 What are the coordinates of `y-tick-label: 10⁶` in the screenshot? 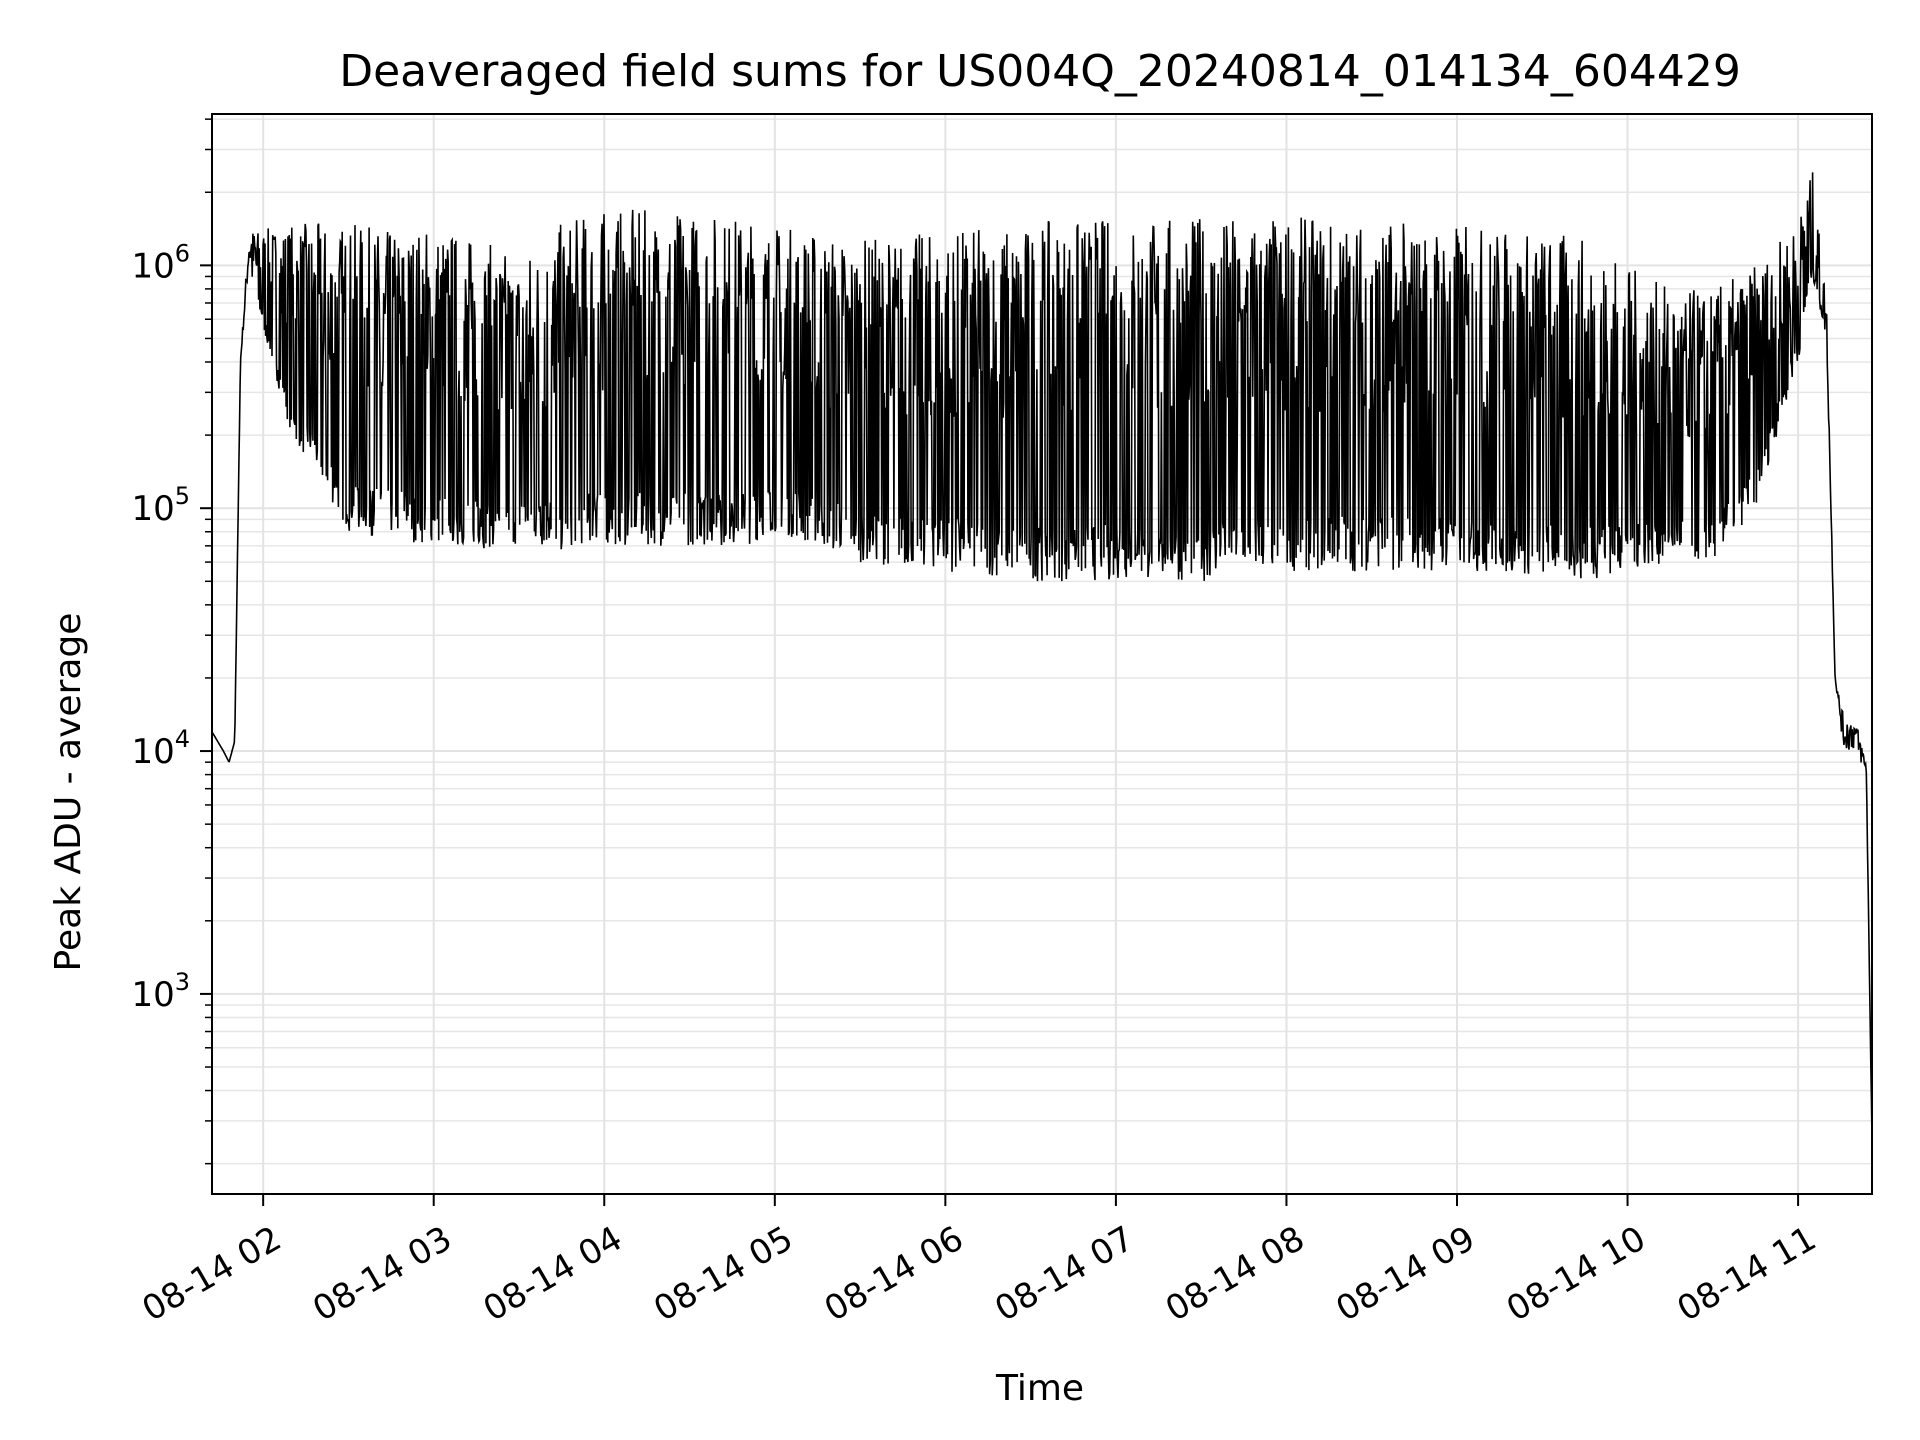 It's located at (160, 262).